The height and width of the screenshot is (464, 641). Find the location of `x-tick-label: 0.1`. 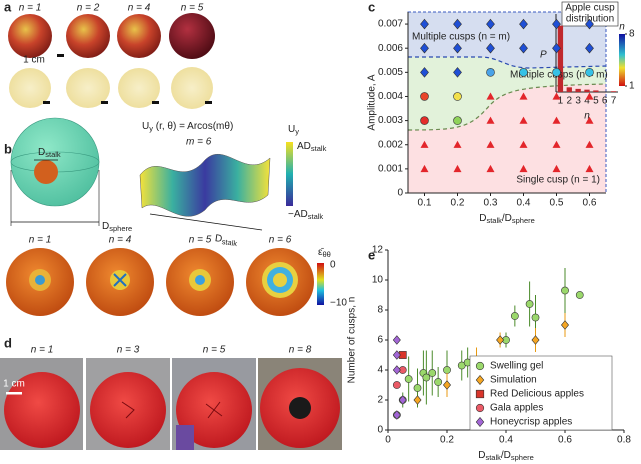

x-tick-label: 0.1 is located at coordinates (425, 203).